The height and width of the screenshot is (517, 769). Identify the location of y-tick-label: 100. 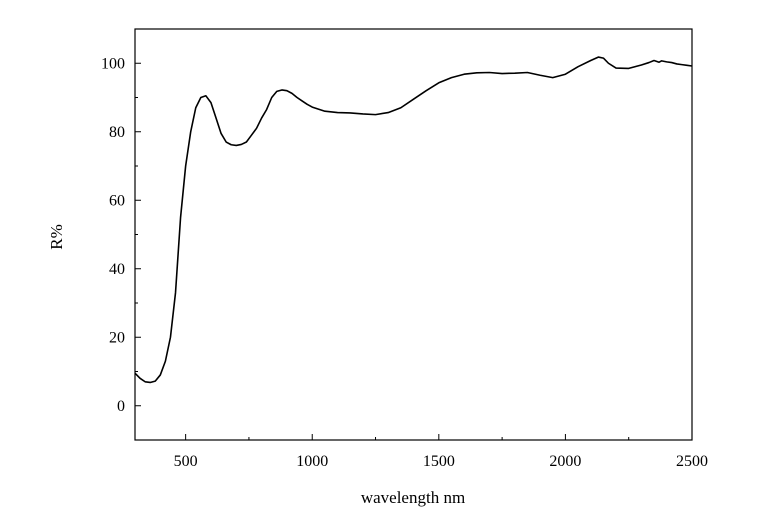
(113, 63).